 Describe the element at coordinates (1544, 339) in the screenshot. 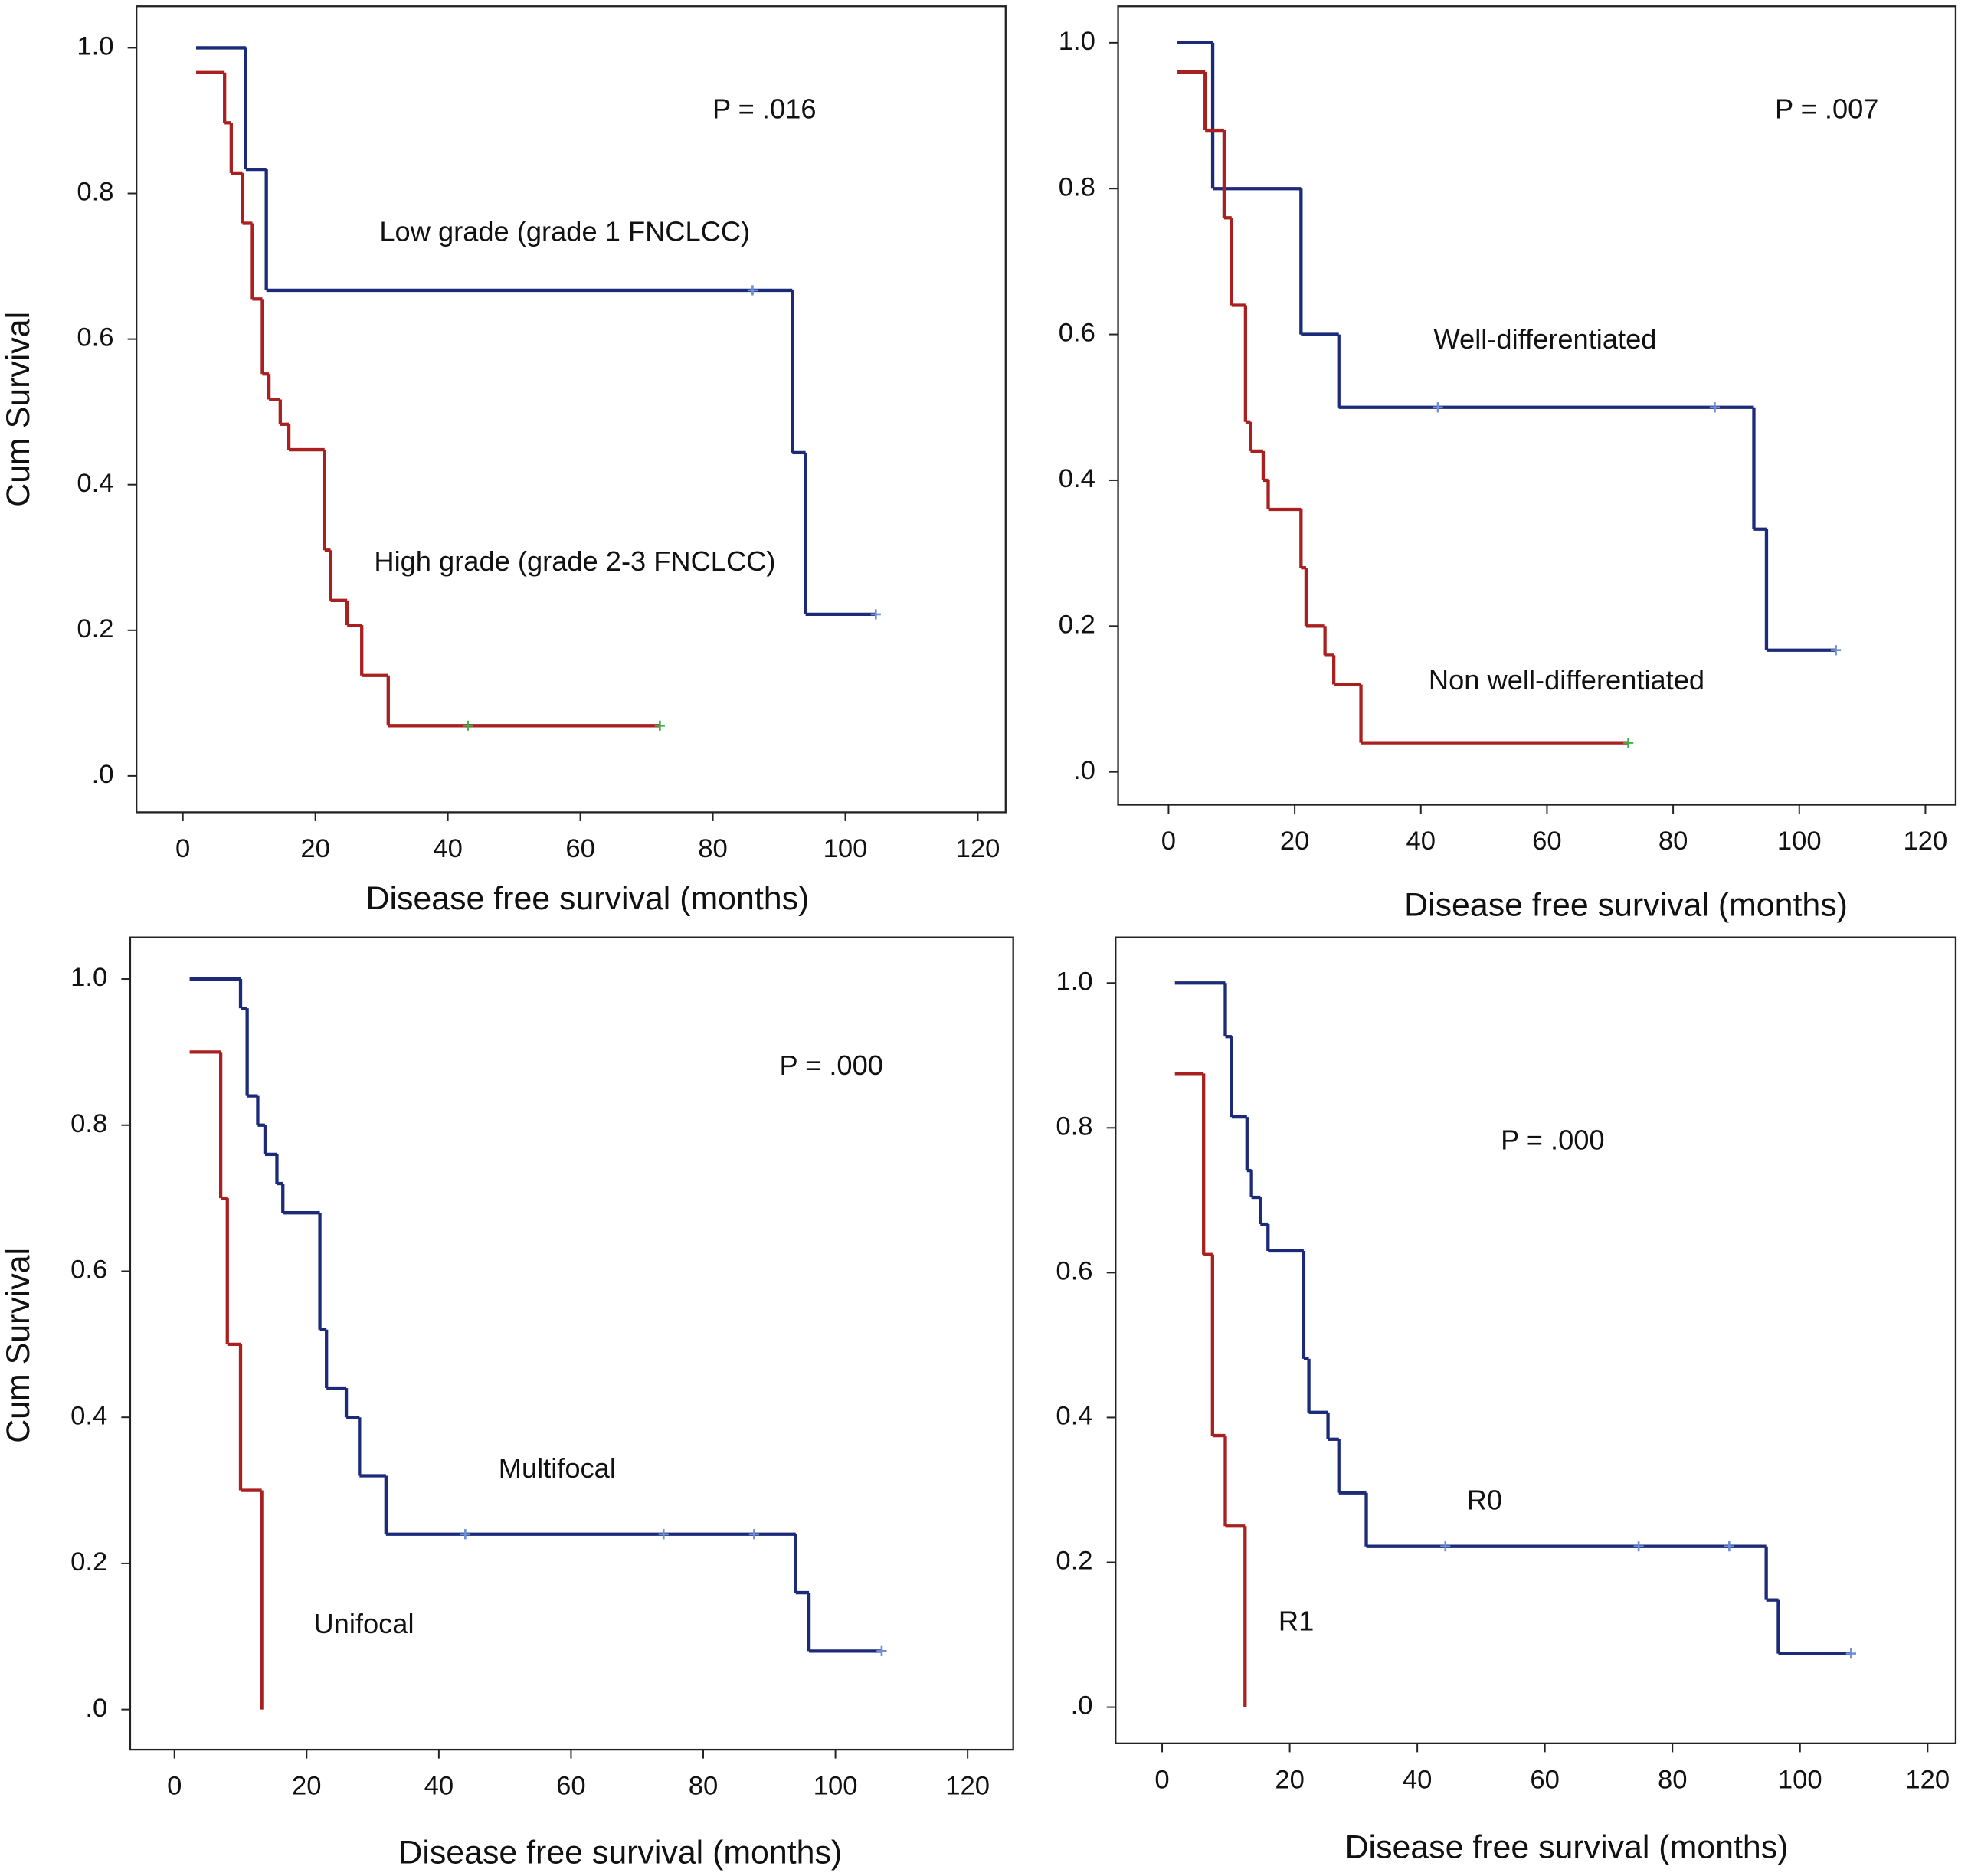

I see `curve-label: Well-differentiated` at that location.